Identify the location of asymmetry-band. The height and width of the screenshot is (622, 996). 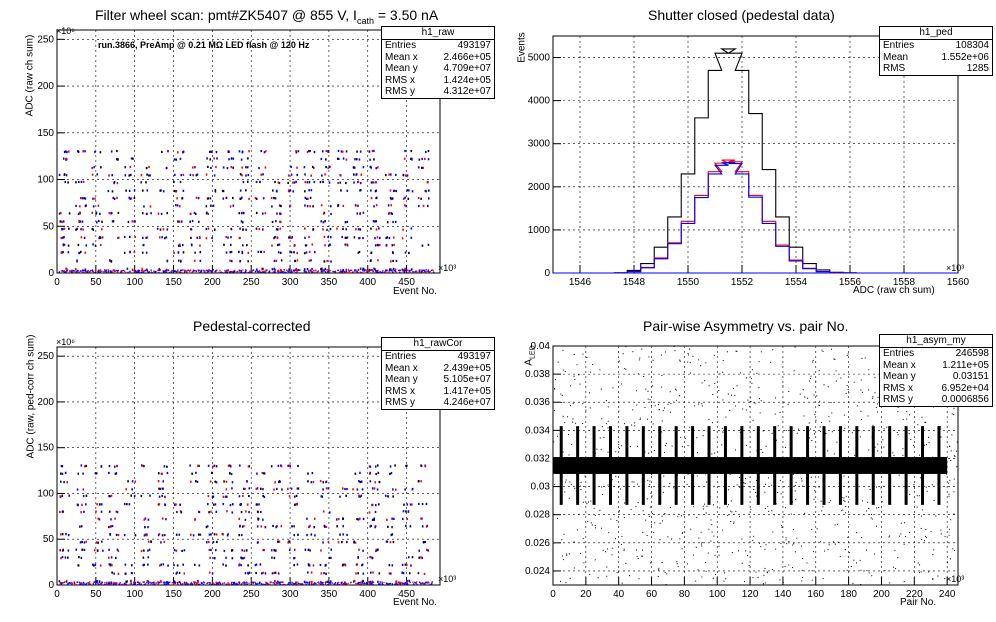
(750, 465).